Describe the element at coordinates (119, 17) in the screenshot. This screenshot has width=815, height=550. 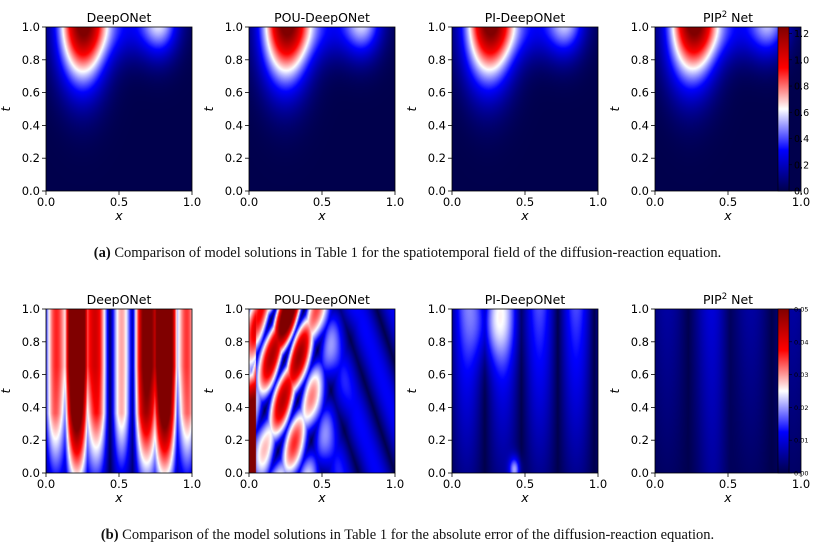
I see `panel-title: DeepONet` at that location.